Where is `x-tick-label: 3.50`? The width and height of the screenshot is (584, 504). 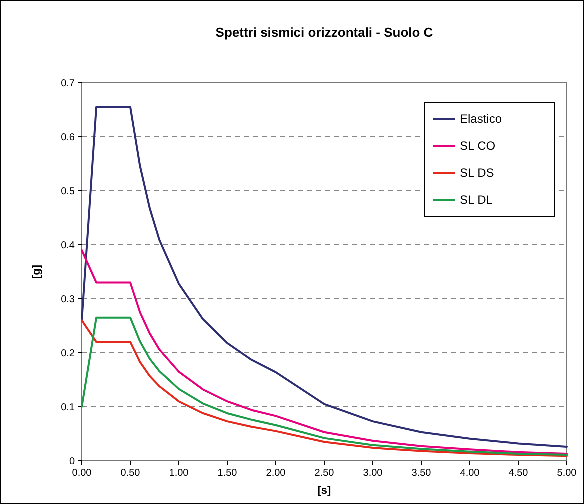 x-tick-label: 3.50 is located at coordinates (422, 473).